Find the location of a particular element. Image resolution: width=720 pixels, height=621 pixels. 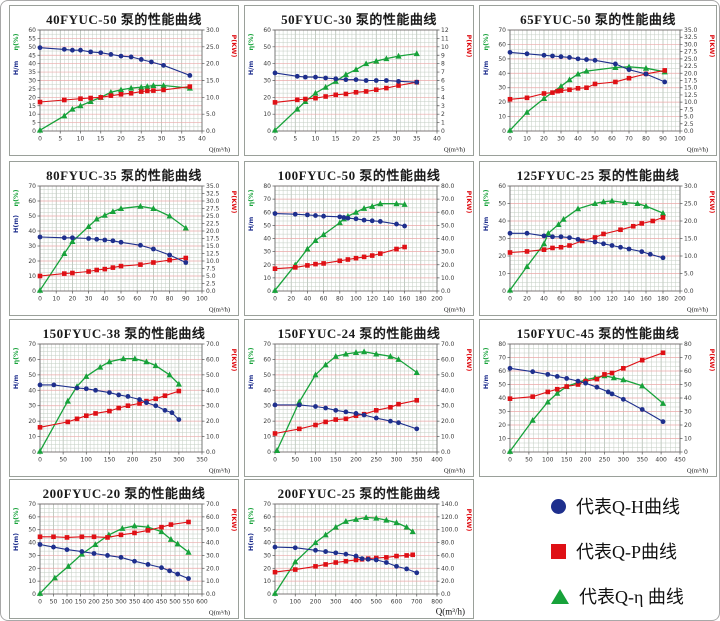

svg-text: H(m) is located at coordinates (16, 542).